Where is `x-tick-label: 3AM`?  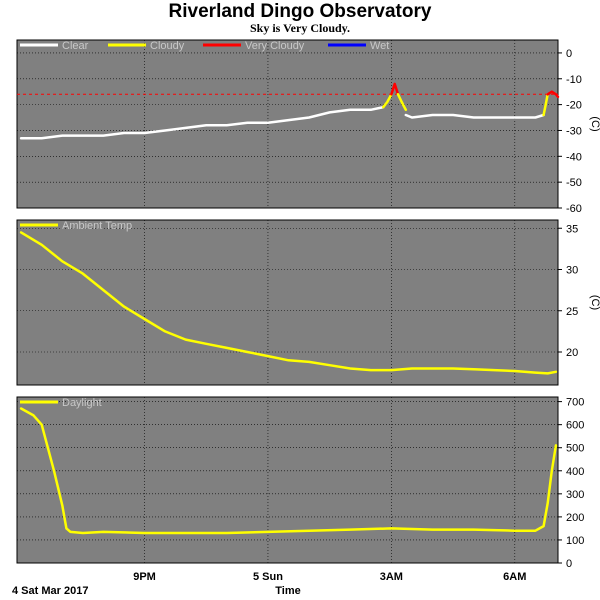
x-tick-label: 3AM is located at coordinates (391, 577).